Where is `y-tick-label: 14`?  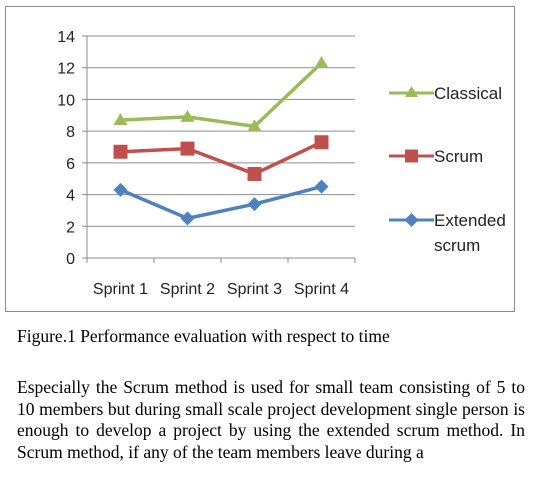
y-tick-label: 14 is located at coordinates (66, 37).